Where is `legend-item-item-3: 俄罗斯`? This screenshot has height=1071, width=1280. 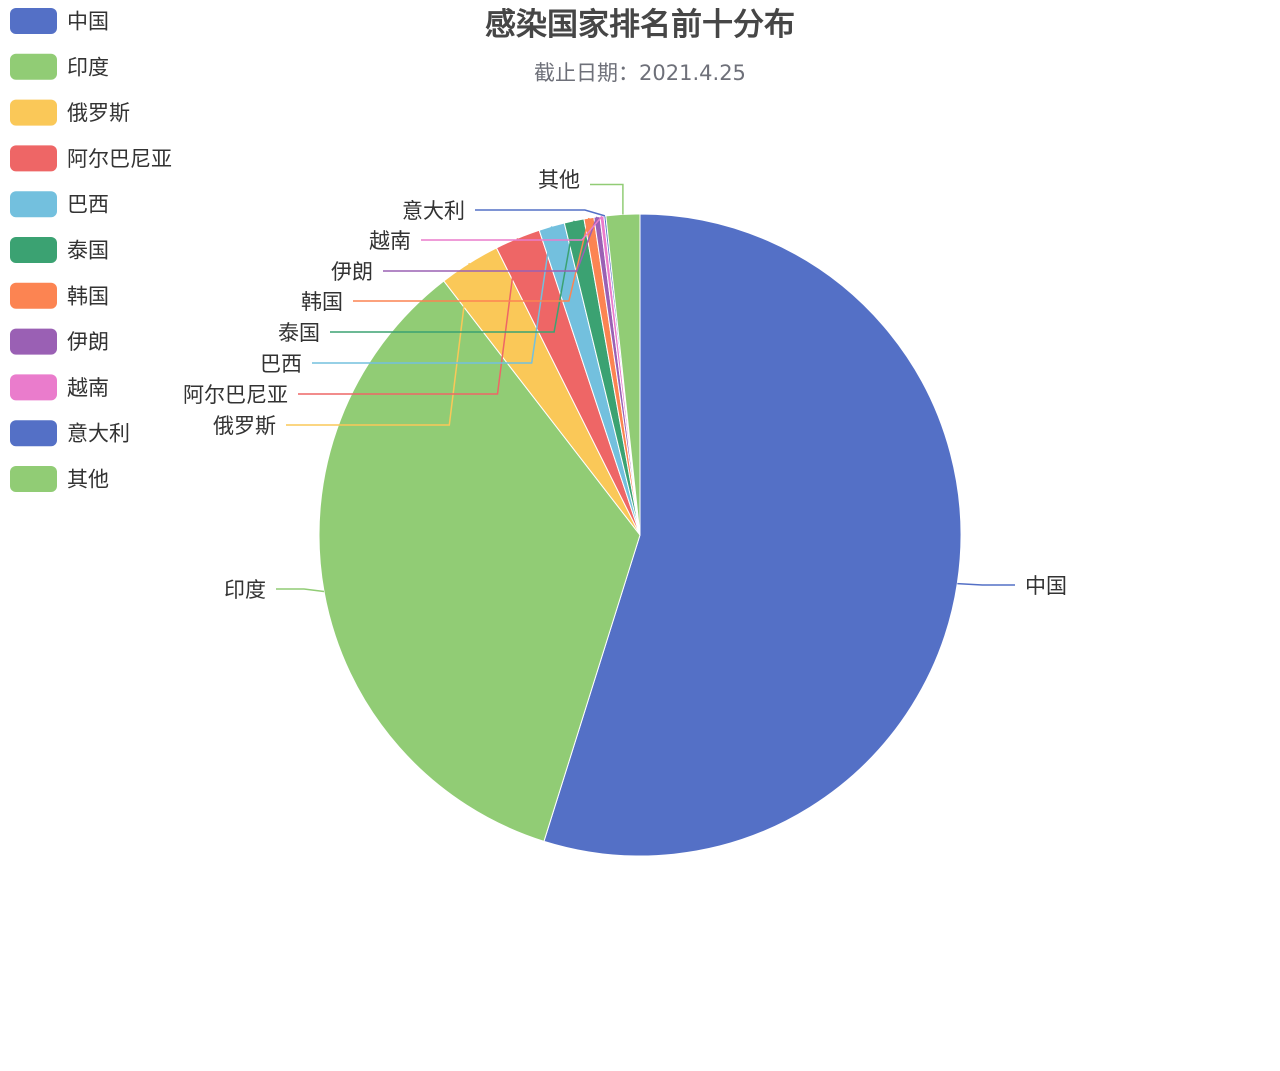 legend-item-item-3: 俄罗斯 is located at coordinates (70, 112).